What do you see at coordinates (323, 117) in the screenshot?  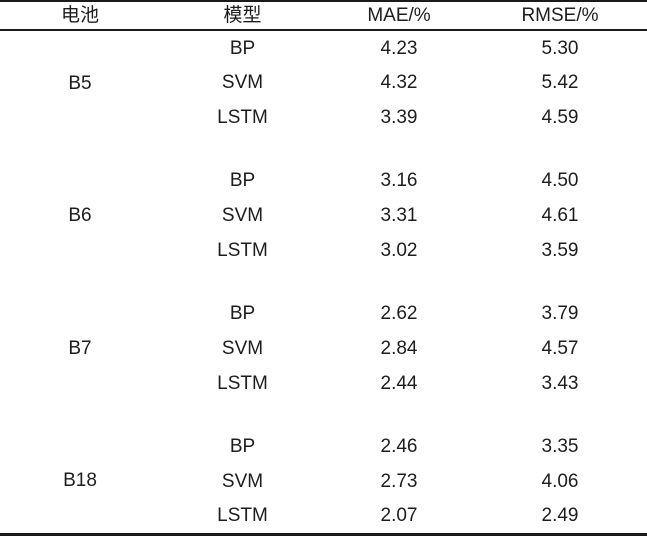 I see `table-row: LSTM 3.39 4.59` at bounding box center [323, 117].